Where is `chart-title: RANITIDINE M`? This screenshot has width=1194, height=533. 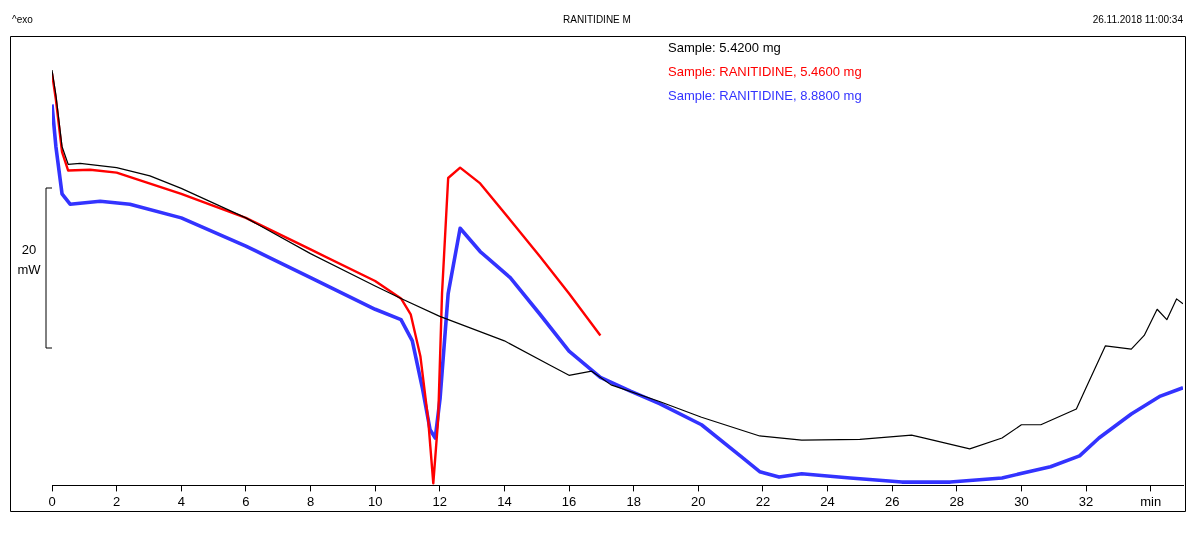
chart-title: RANITIDINE M is located at coordinates (597, 19).